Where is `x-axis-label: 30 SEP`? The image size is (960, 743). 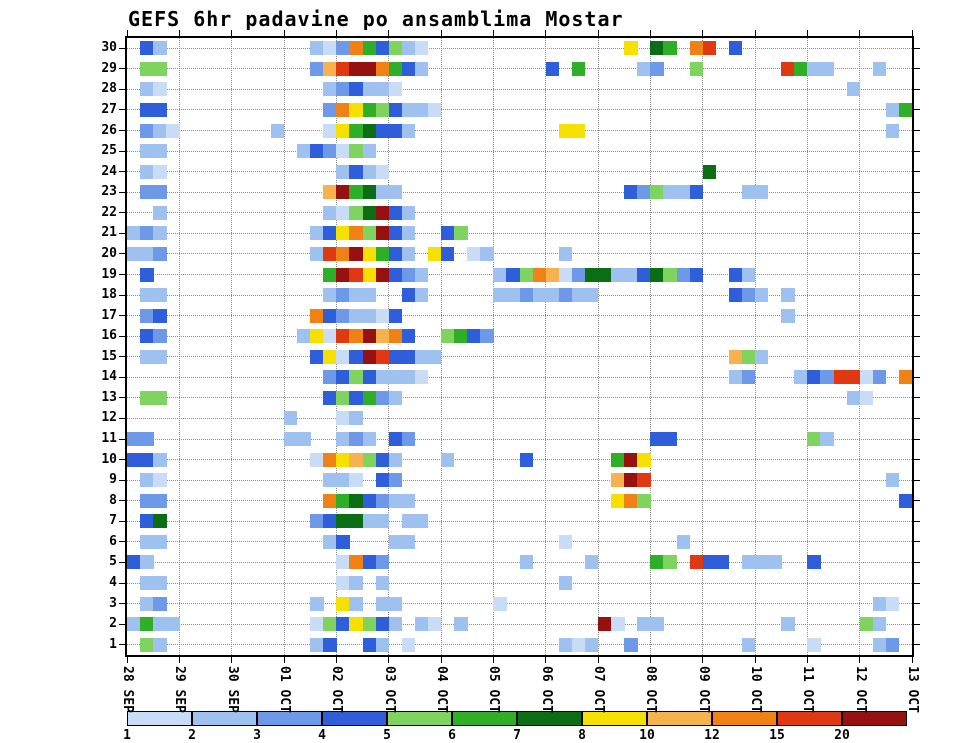
x-axis-label: 30 SEP is located at coordinates (232, 689).